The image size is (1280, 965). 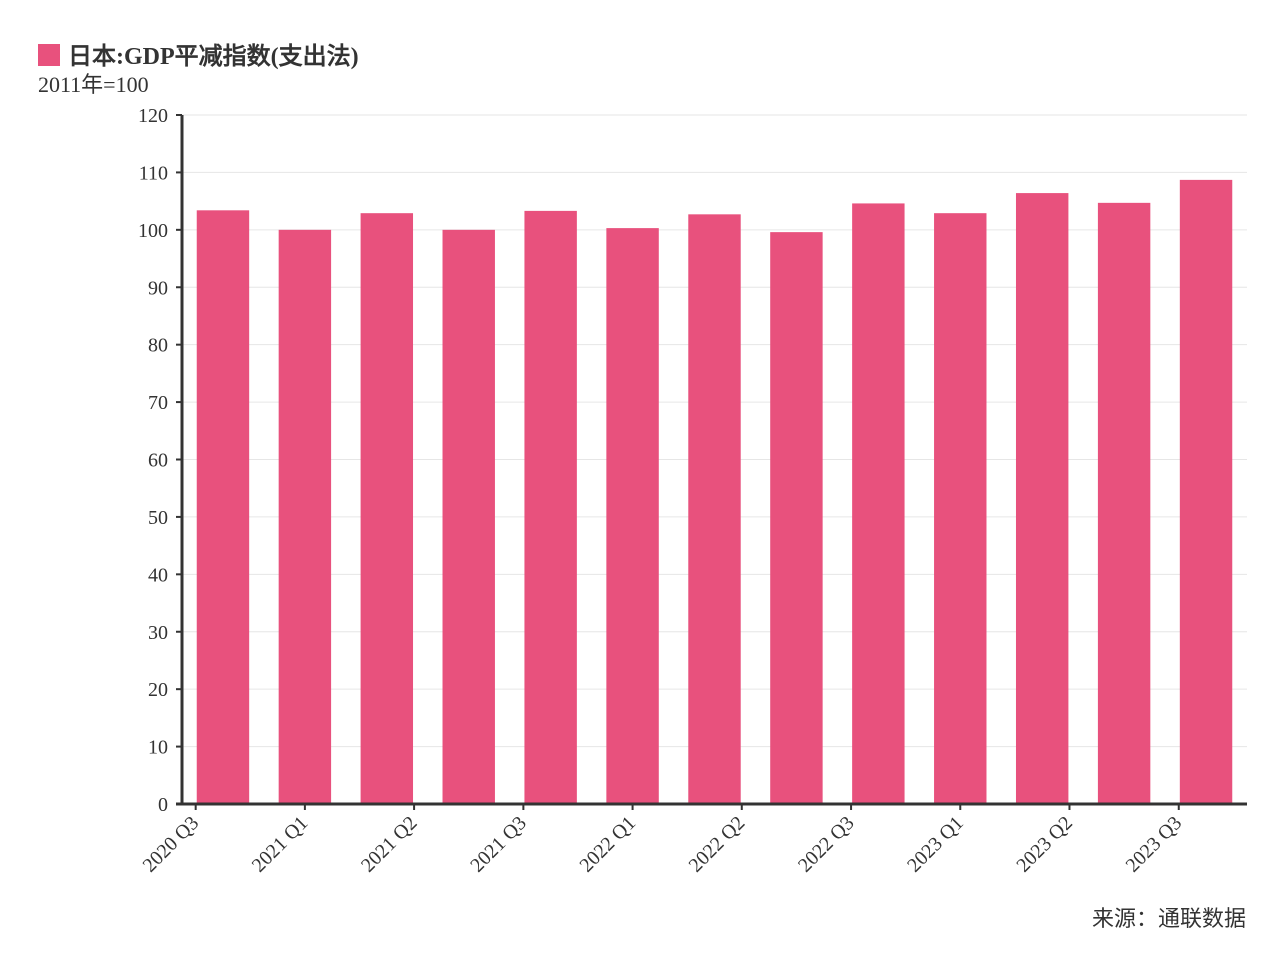 I want to click on chart-title: 日本:GDP平减指数(支出法), so click(x=213, y=56).